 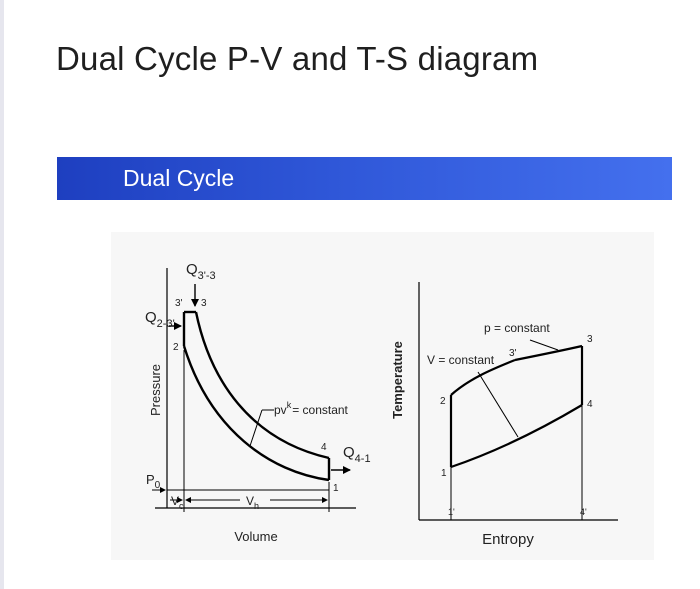 I want to click on ts-const-volume-curve, so click(x=483, y=377).